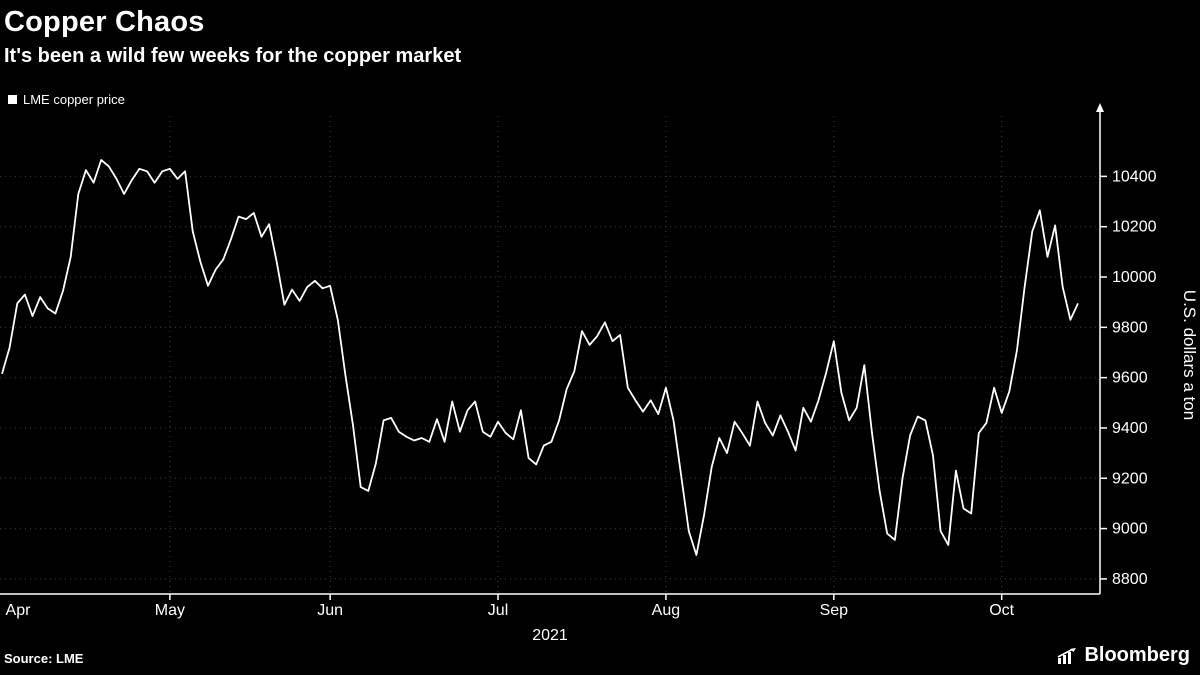 The height and width of the screenshot is (675, 1200). What do you see at coordinates (666, 610) in the screenshot?
I see `x-tick-label: Aug` at bounding box center [666, 610].